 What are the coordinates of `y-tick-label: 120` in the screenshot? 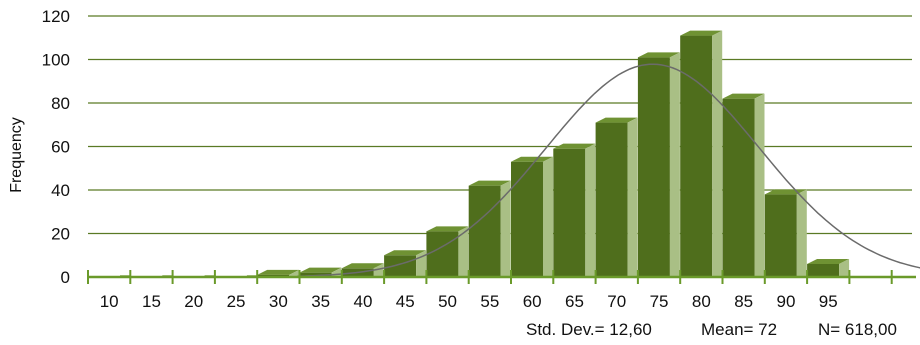 It's located at (56, 16).